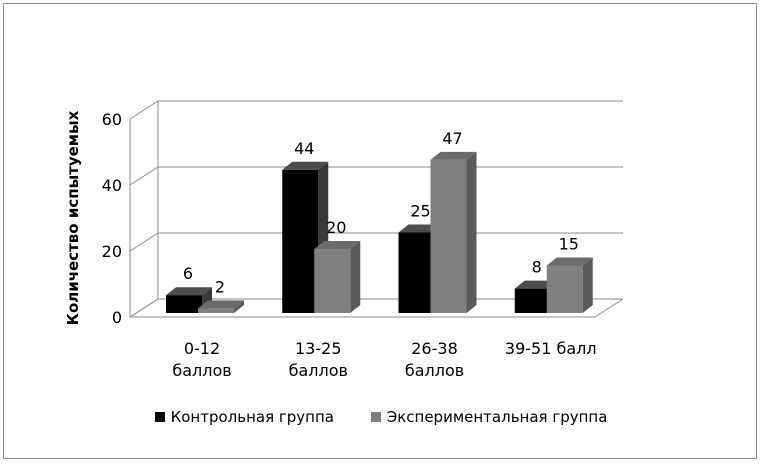 The image size is (762, 464). Describe the element at coordinates (73, 217) in the screenshot. I see `y-axis-title: Количество испытуемых` at that location.